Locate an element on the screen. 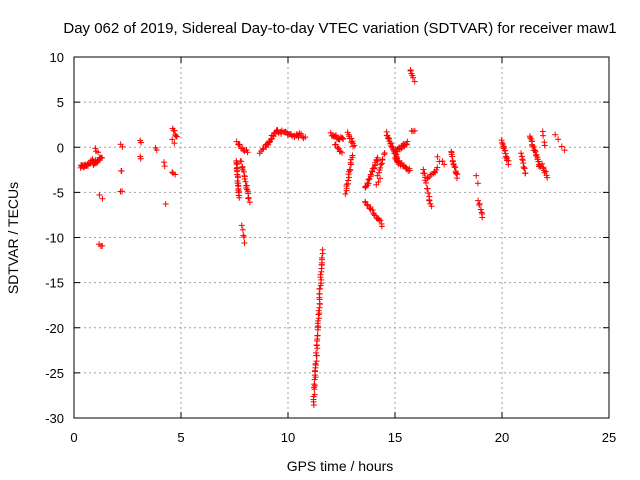 This screenshot has width=640, height=480. y-tick-label: -5 is located at coordinates (58, 192).